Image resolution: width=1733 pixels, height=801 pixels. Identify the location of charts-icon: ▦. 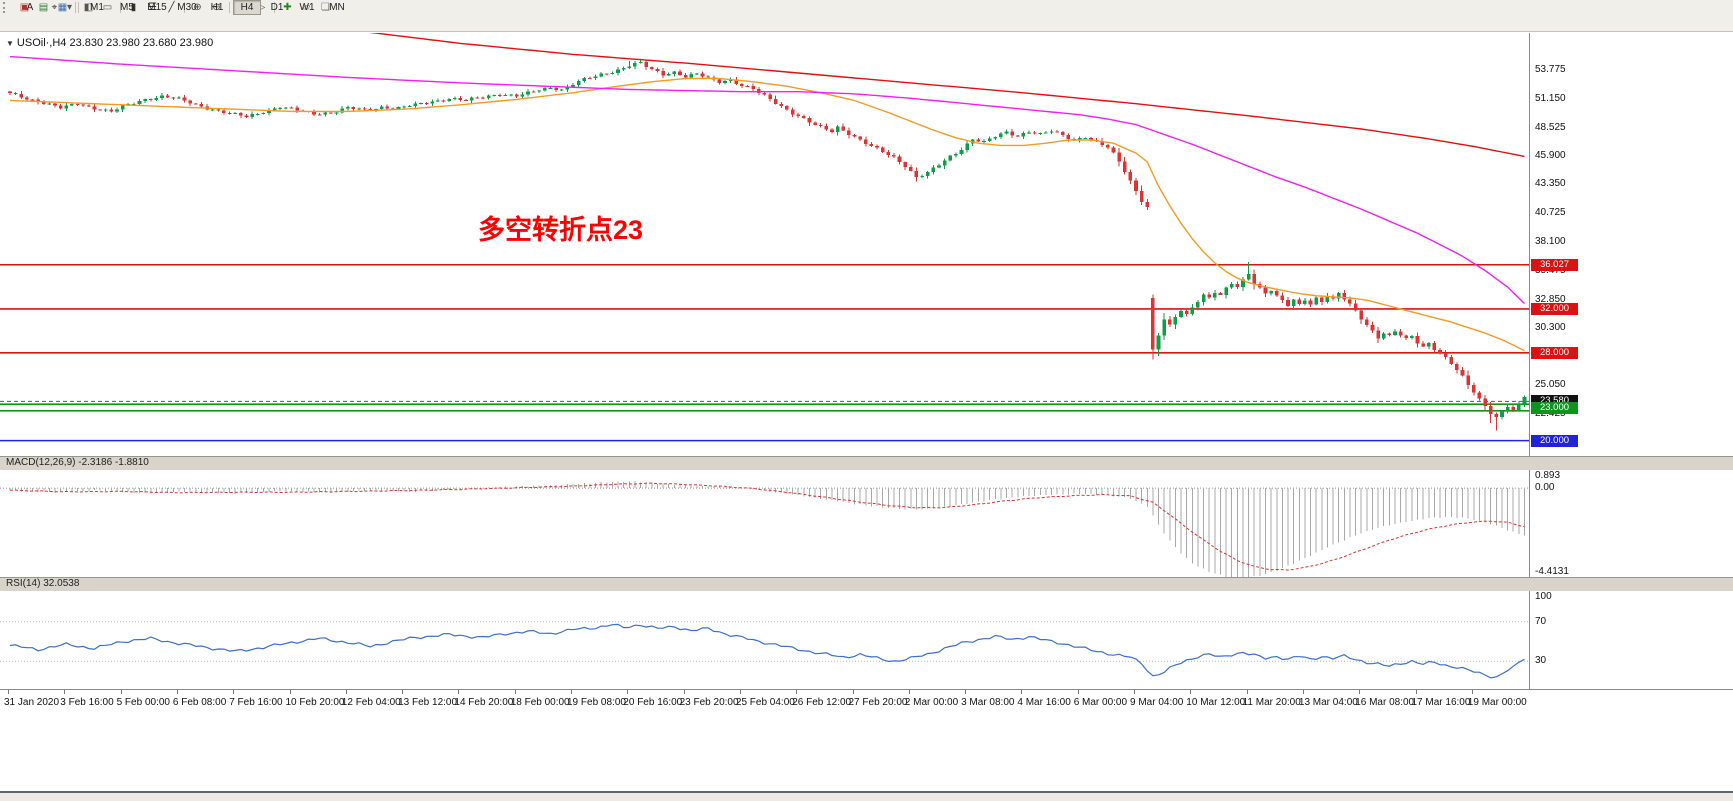
(62, 7).